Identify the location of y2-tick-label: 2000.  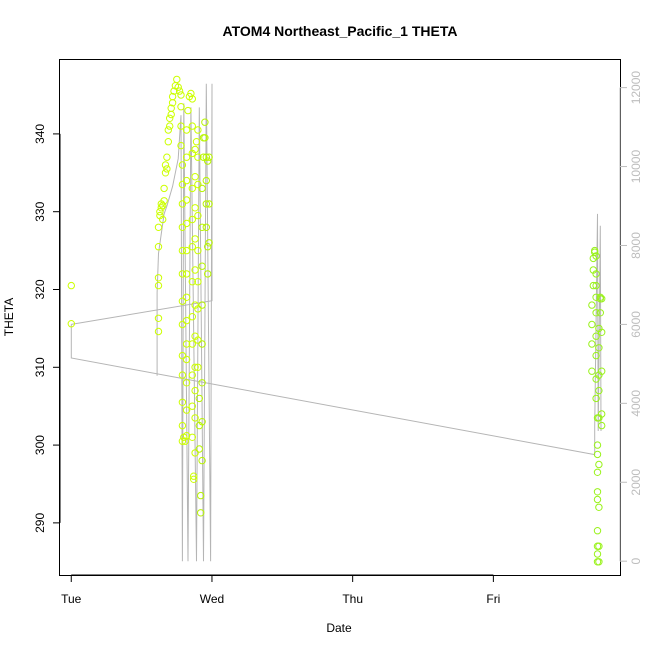
(636, 482).